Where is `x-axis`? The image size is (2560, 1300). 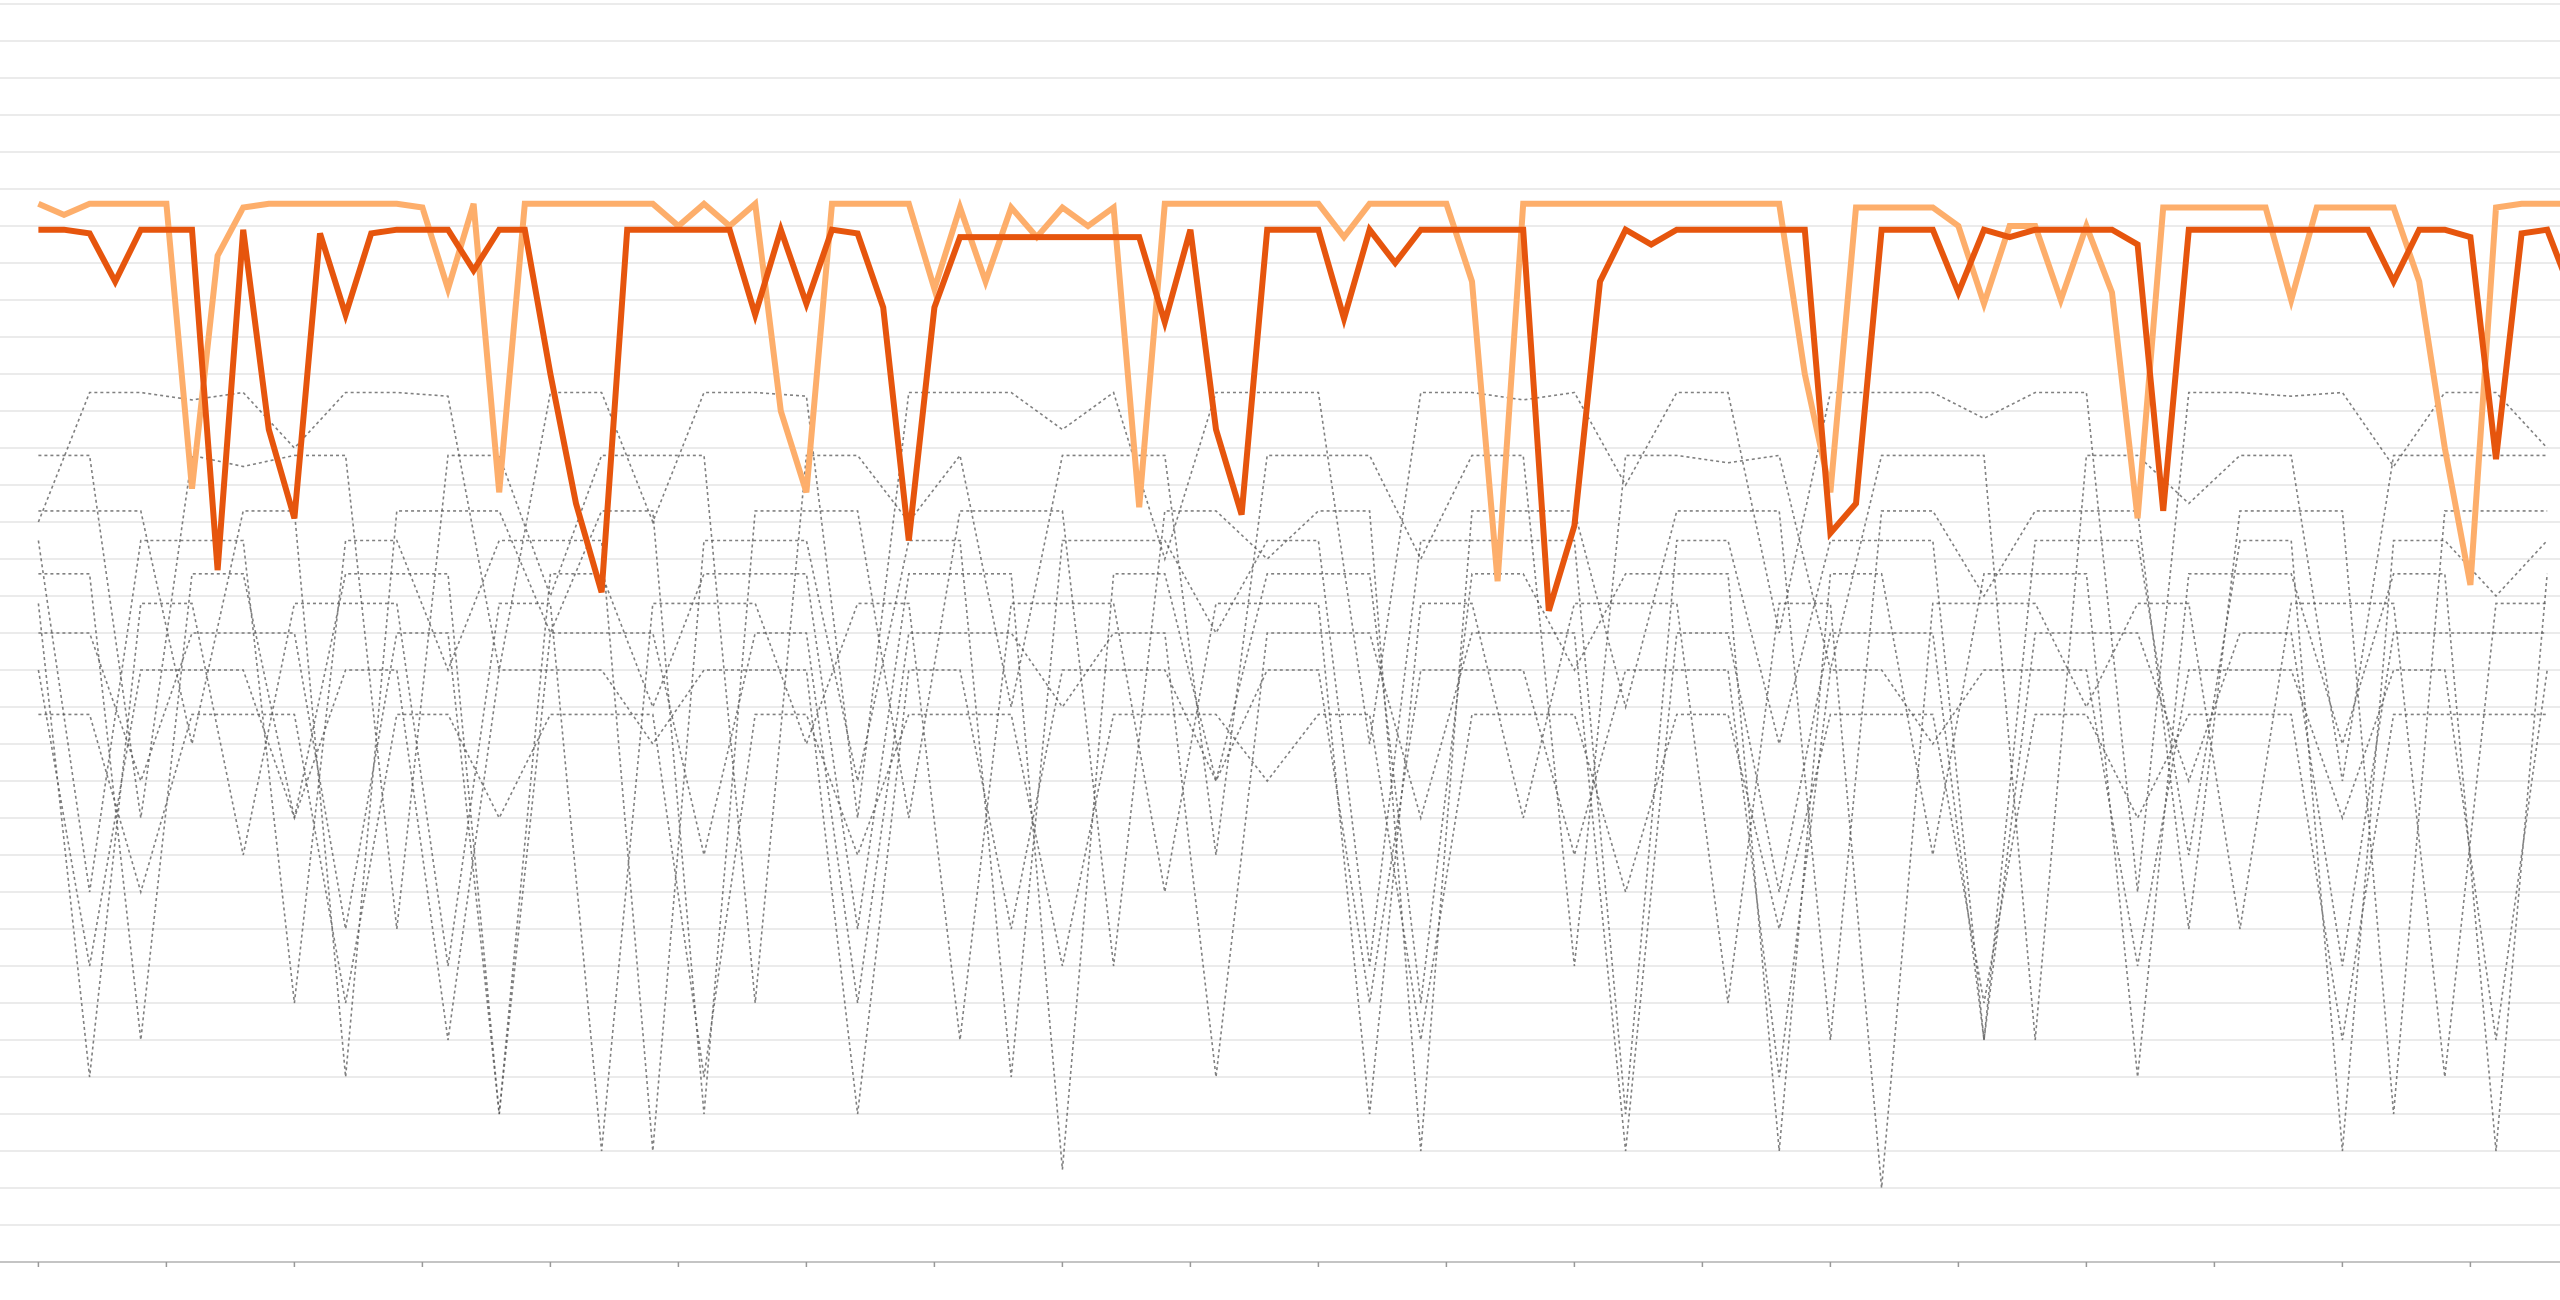 x-axis is located at coordinates (1280, 1264).